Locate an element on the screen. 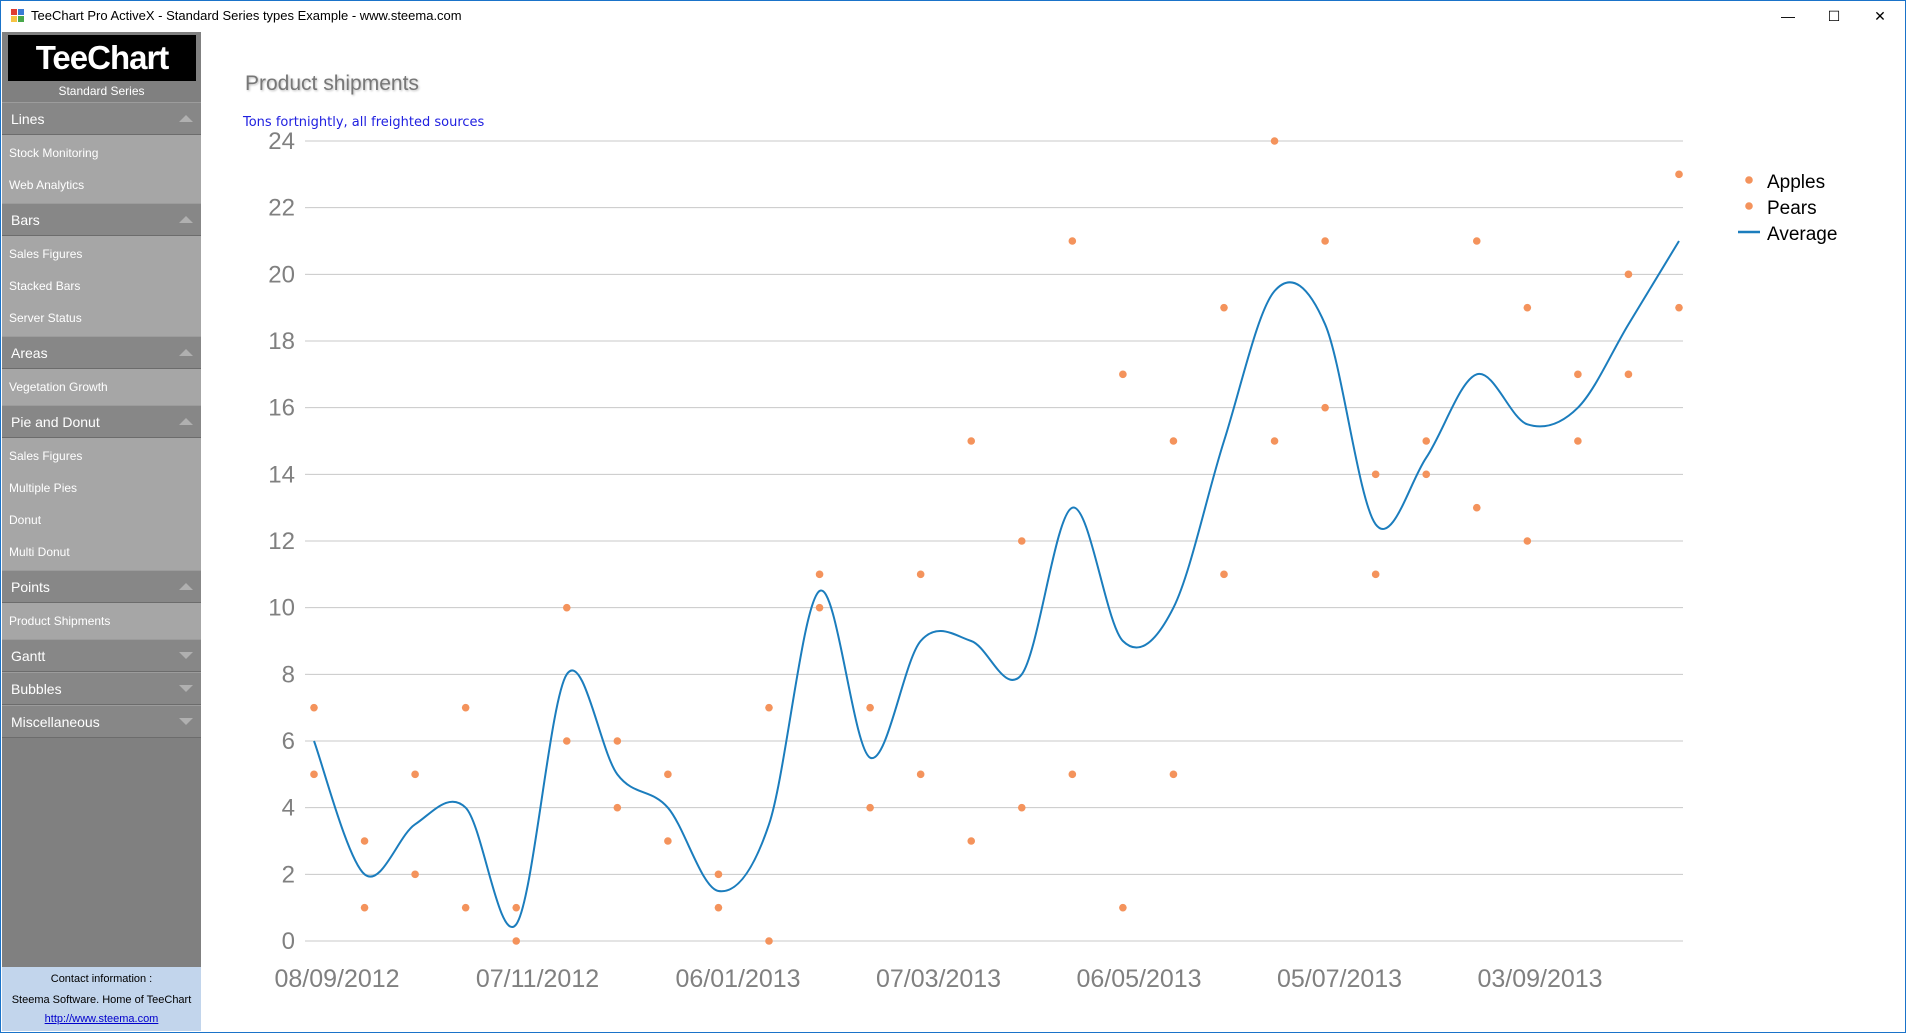  y-tick-label: 24 is located at coordinates (281, 141).